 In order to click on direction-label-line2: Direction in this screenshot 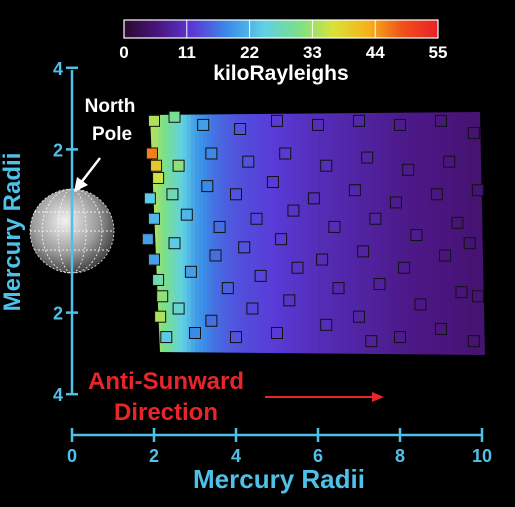, I will do `click(166, 412)`.